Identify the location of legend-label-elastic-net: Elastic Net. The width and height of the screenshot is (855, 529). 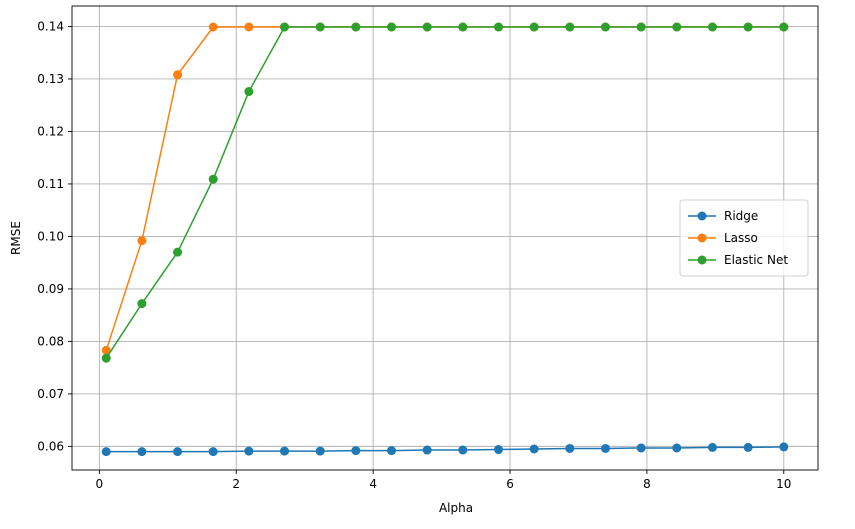
(756, 260).